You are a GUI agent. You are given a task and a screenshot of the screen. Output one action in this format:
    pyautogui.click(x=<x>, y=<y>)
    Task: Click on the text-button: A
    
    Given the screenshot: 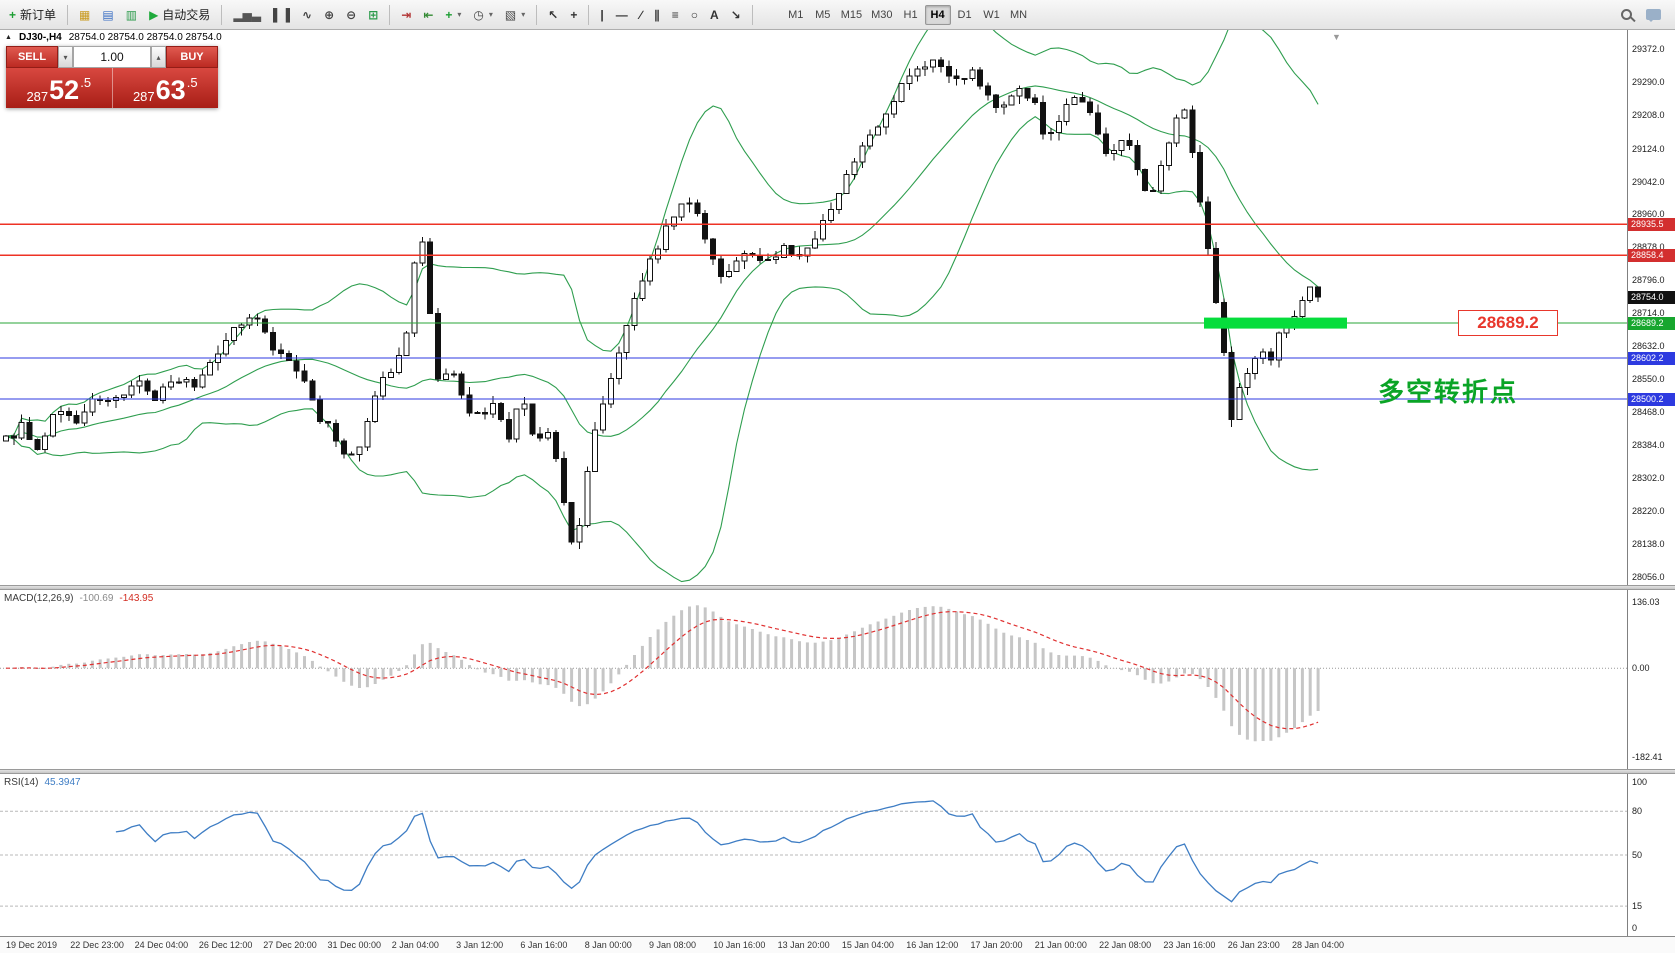 What is the action you would take?
    pyautogui.click(x=714, y=15)
    